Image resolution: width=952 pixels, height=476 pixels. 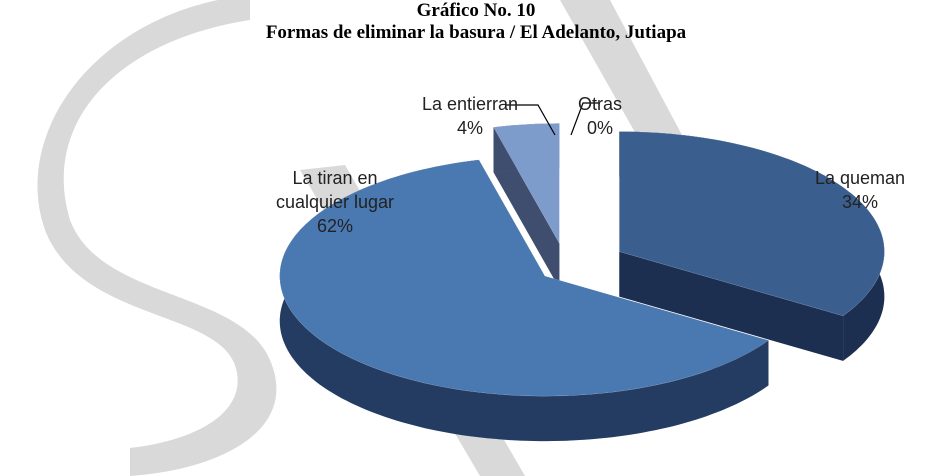 I want to click on slice-label: La entierran 4%, so click(x=470, y=116).